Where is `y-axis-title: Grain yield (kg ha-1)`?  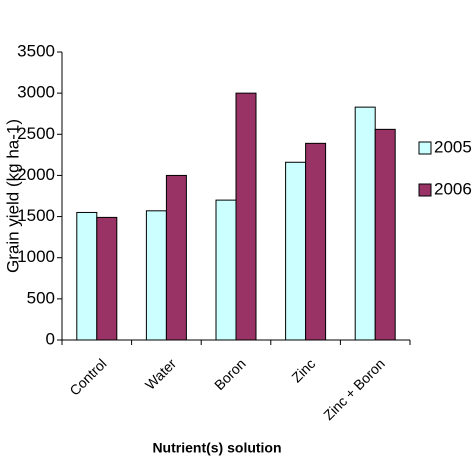 y-axis-title: Grain yield (kg ha-1) is located at coordinates (12, 196).